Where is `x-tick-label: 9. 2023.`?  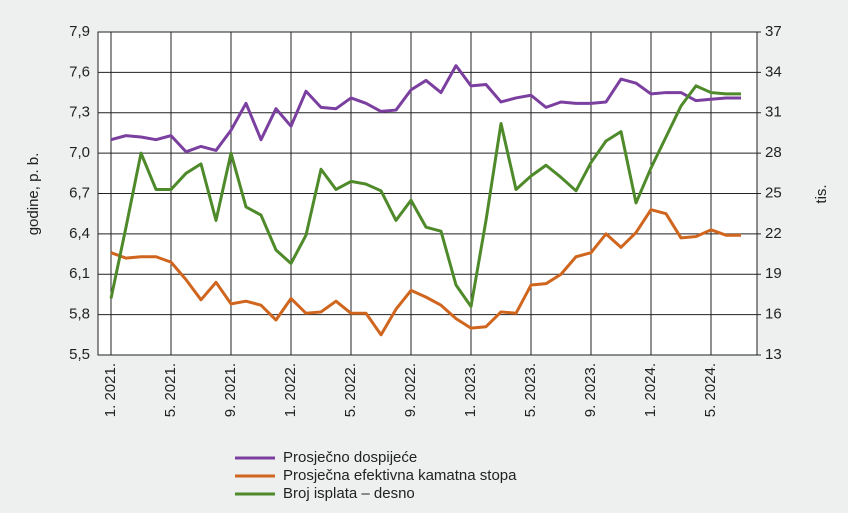 x-tick-label: 9. 2023. is located at coordinates (590, 390).